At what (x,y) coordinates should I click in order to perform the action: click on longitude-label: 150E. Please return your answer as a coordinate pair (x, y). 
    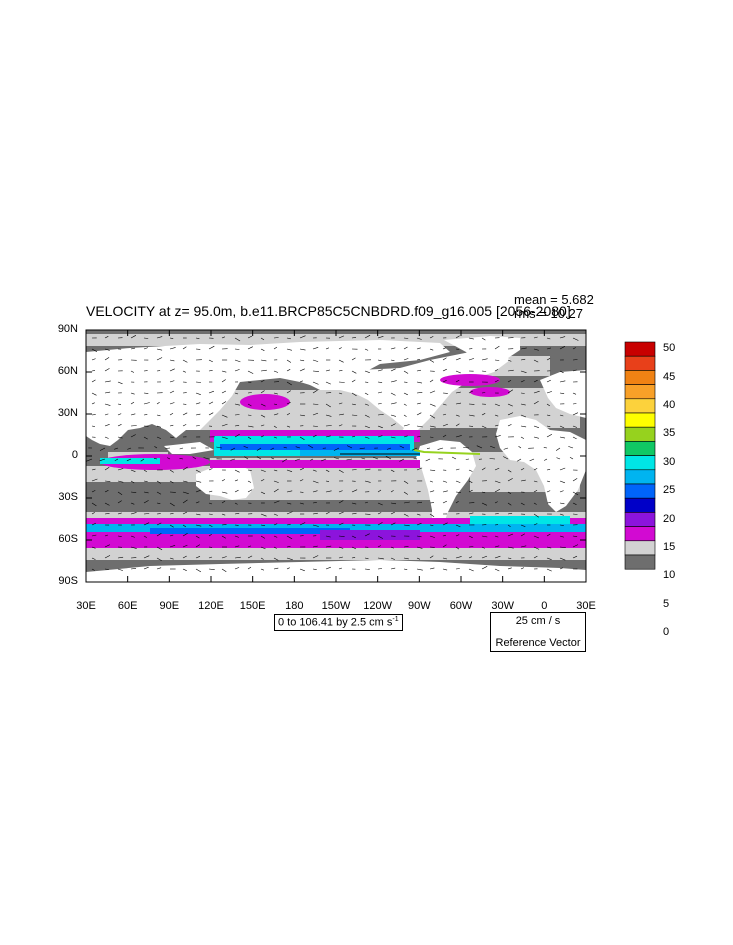
    Looking at the image, I should click on (252, 606).